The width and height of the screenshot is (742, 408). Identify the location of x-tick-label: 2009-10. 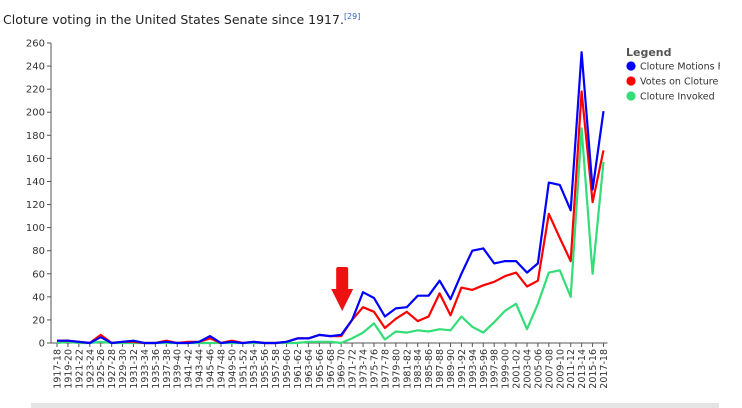
(560, 369).